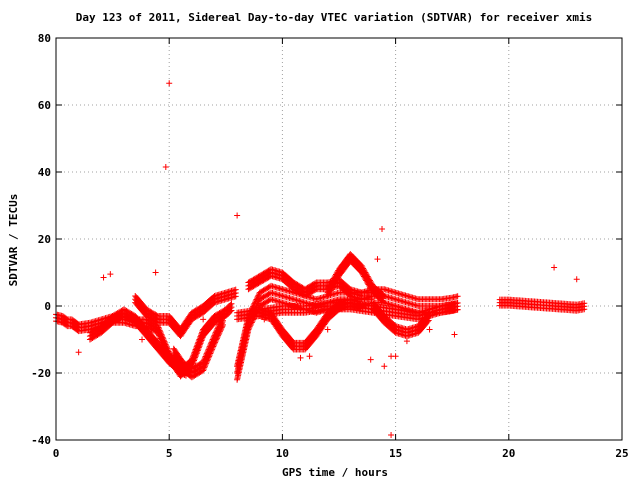 Image resolution: width=640 pixels, height=480 pixels. Describe the element at coordinates (13, 240) in the screenshot. I see `y-axis-label: SDTVAR / TECUs` at that location.